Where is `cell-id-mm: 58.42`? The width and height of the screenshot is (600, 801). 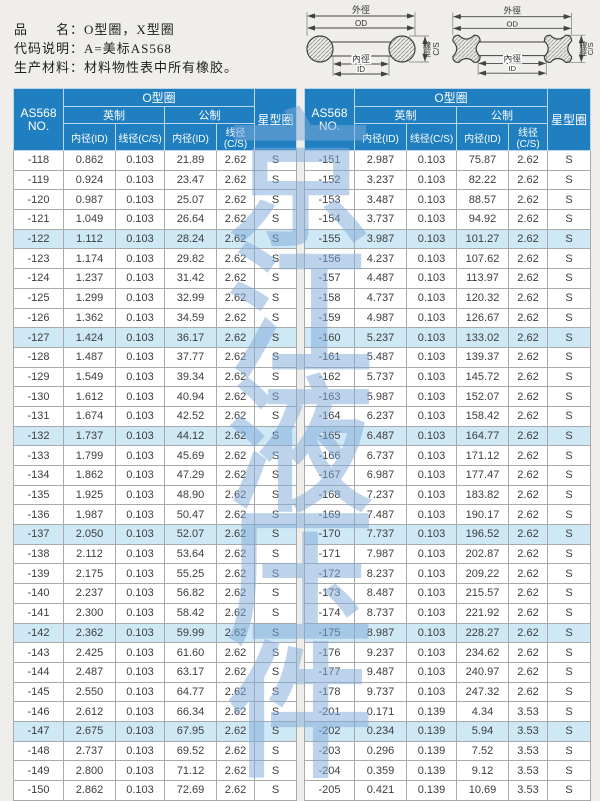 cell-id-mm: 58.42 is located at coordinates (190, 613).